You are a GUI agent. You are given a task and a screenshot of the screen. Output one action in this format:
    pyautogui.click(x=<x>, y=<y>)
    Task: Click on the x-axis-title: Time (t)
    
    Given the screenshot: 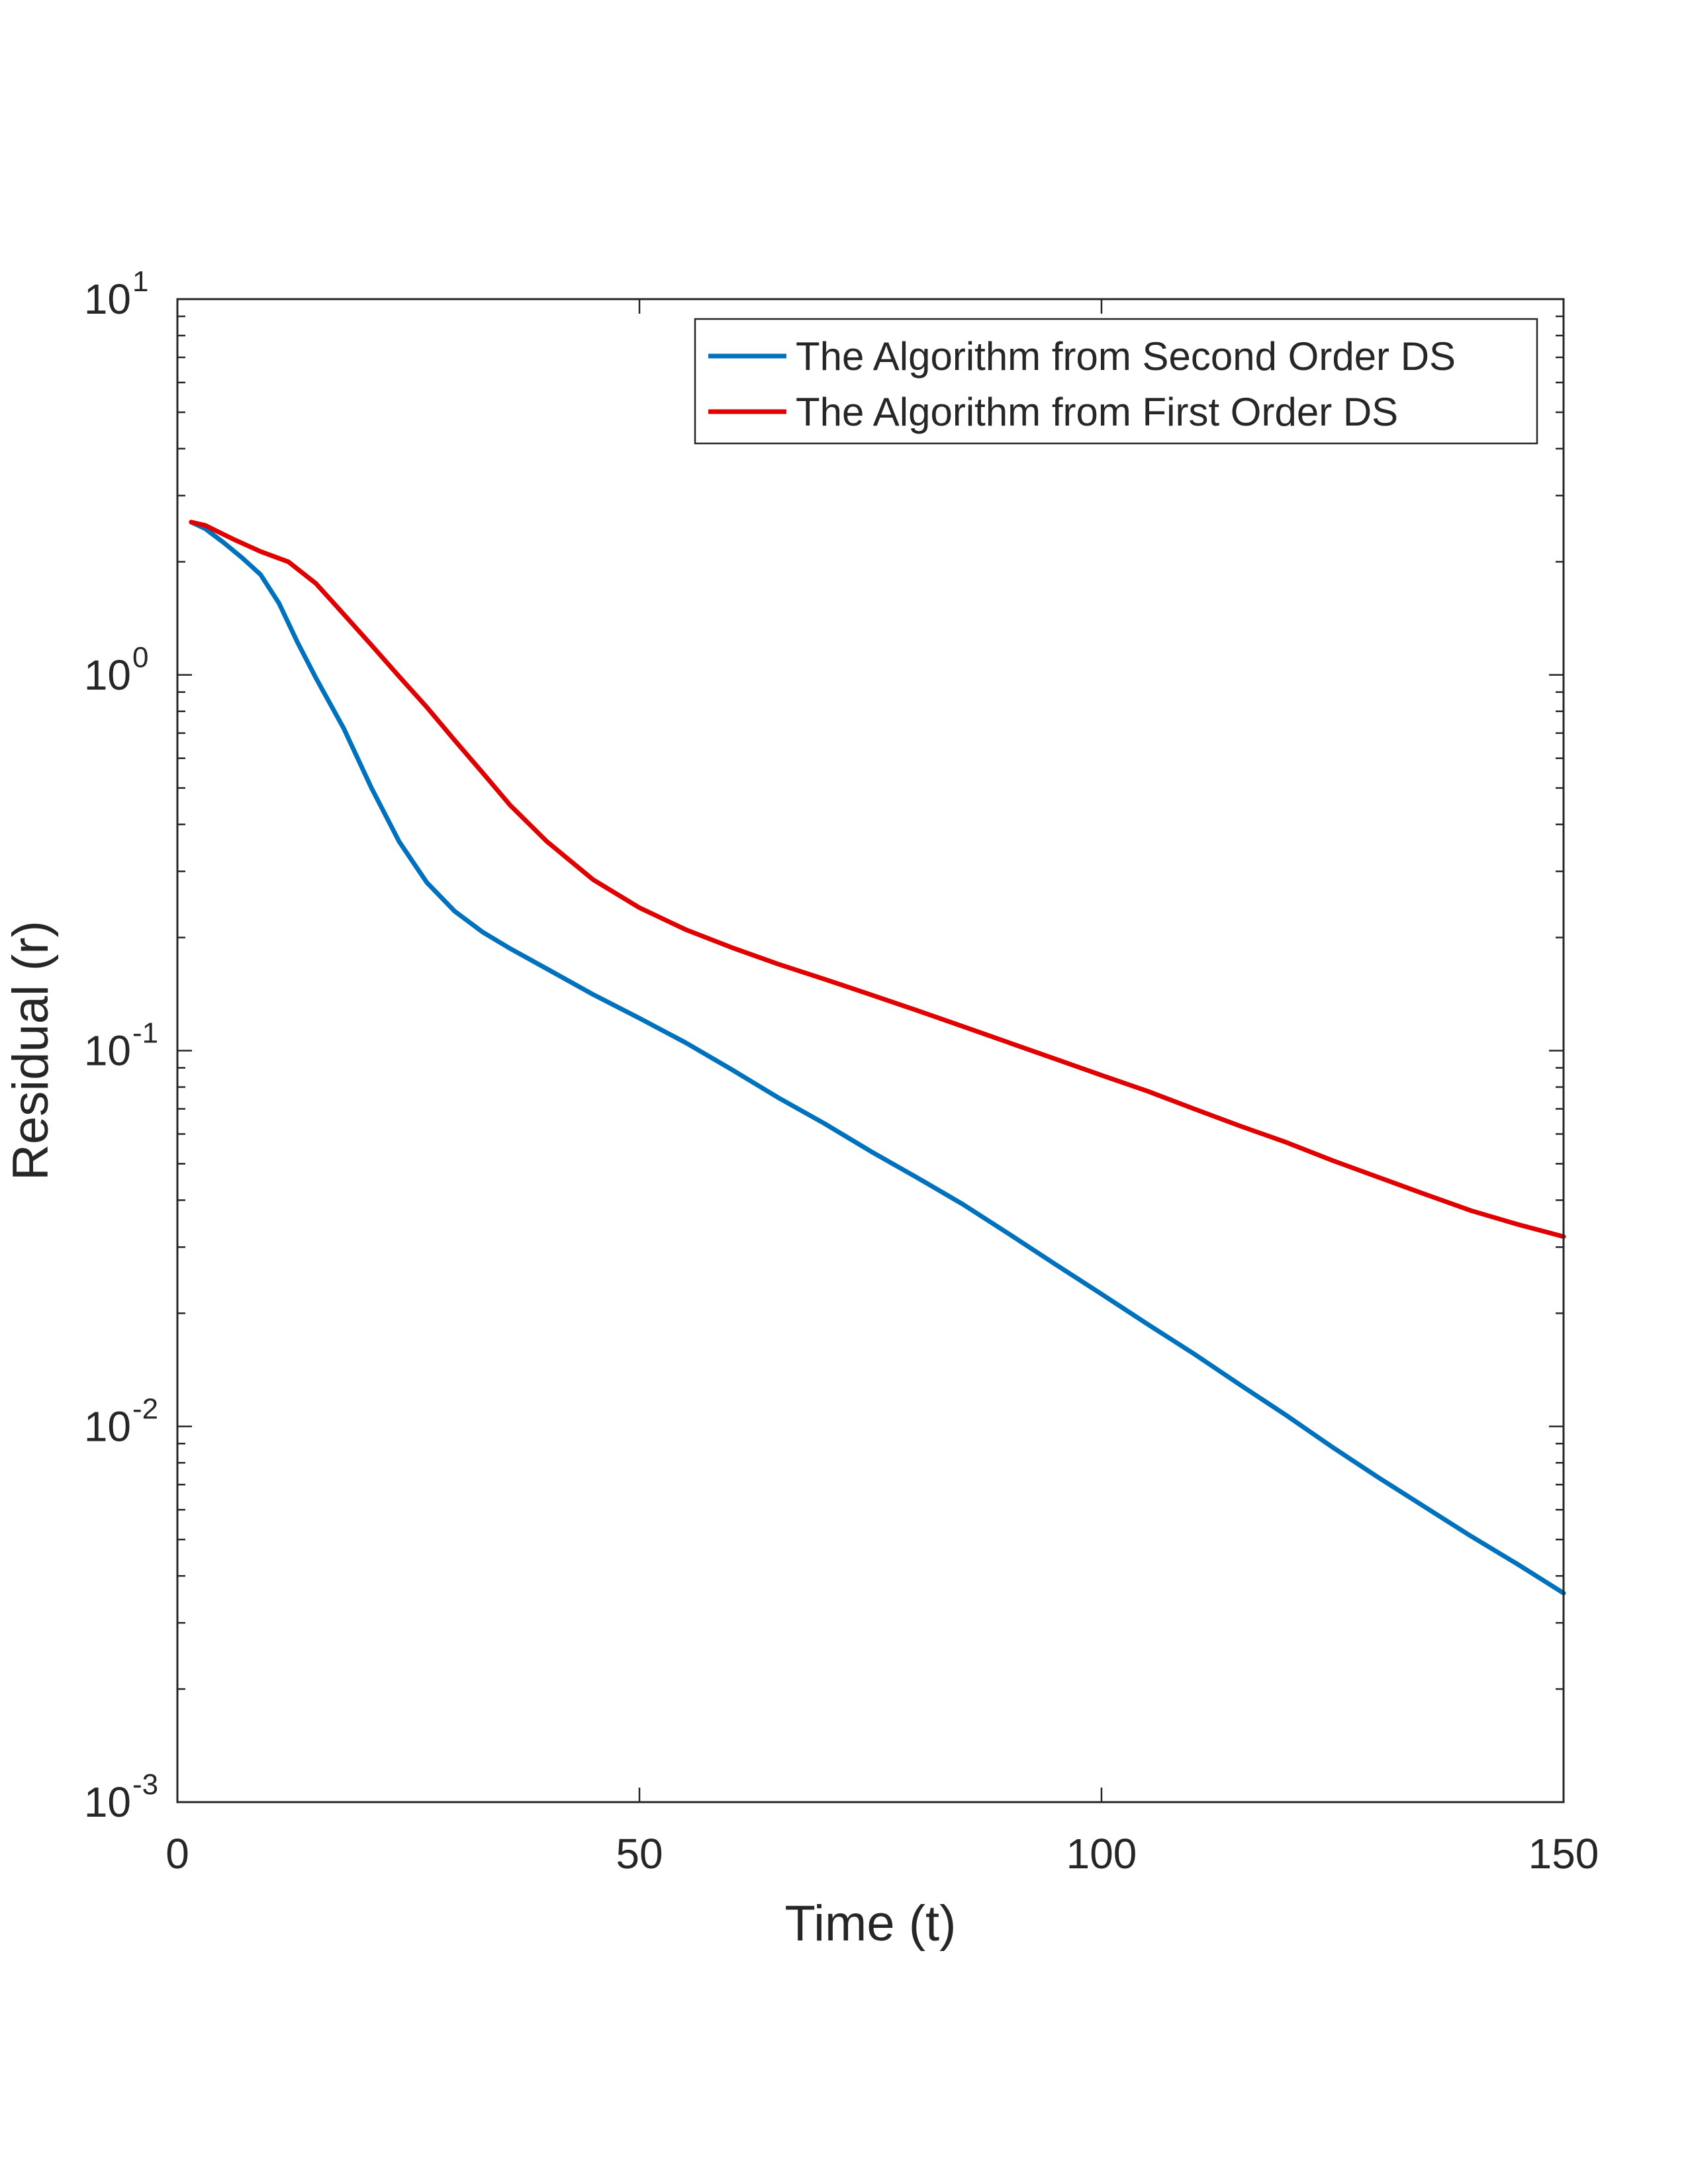 What is the action you would take?
    pyautogui.click(x=871, y=1923)
    